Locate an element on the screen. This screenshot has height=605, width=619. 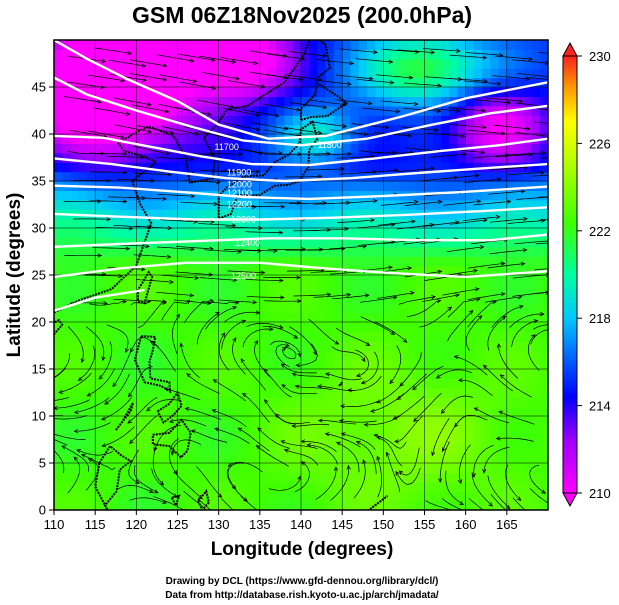
contour-label: 11800 is located at coordinates (329, 145).